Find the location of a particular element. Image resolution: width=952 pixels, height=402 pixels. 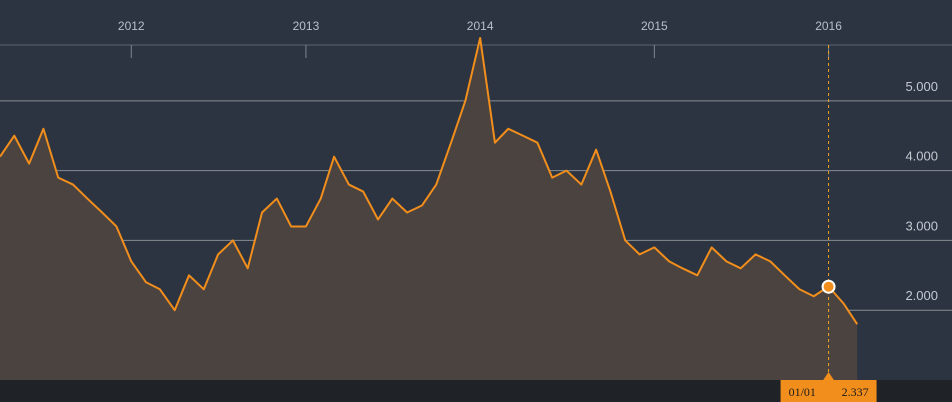

x-tick-label: 2016 is located at coordinates (828, 26).